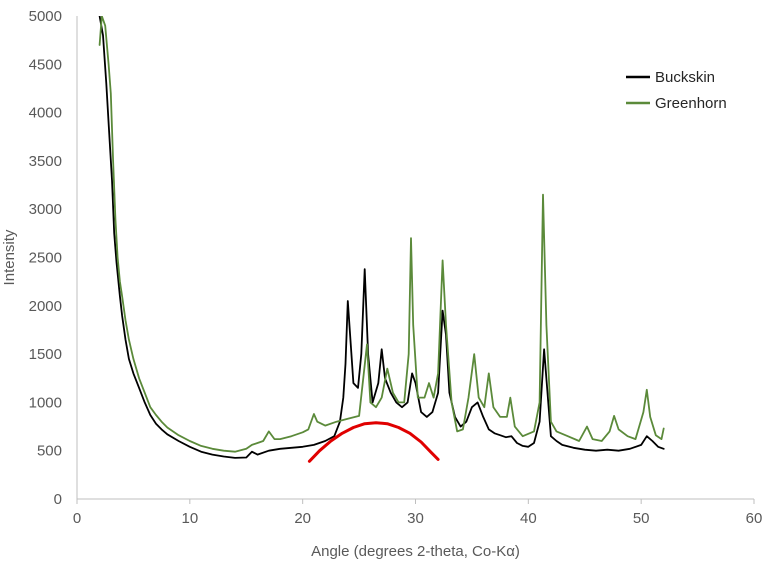 The image size is (776, 563). Describe the element at coordinates (373, 442) in the screenshot. I see `amorphous-hump-curve` at that location.